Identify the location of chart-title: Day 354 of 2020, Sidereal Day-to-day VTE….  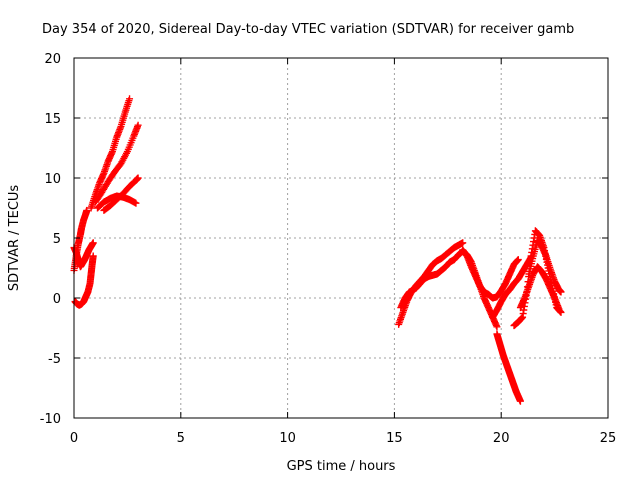
(308, 29).